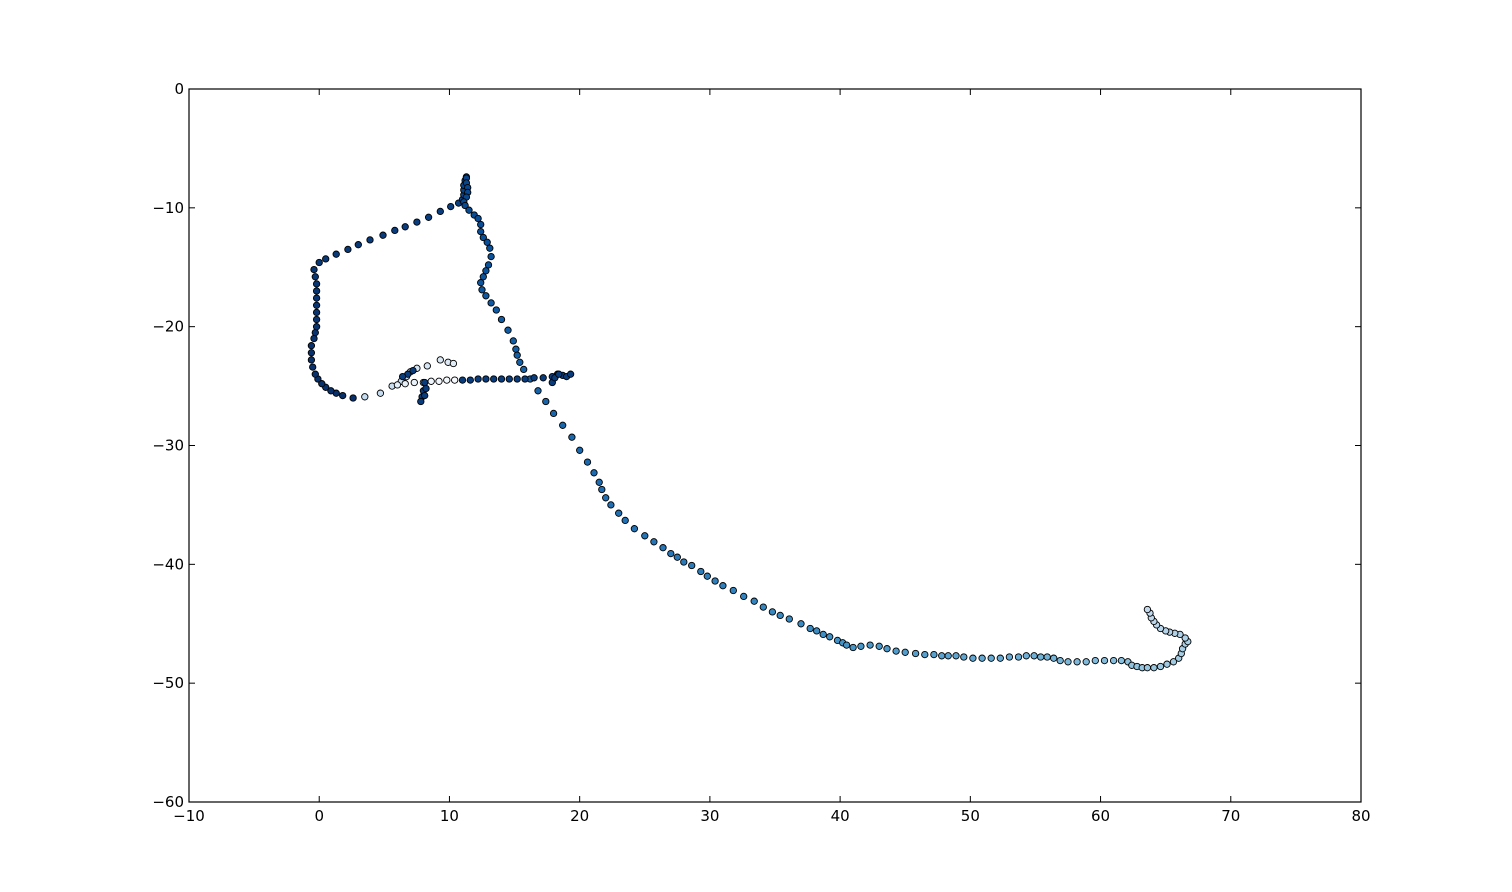 The image size is (1512, 892). Describe the element at coordinates (1100, 816) in the screenshot. I see `x-tick-label: 60` at that location.